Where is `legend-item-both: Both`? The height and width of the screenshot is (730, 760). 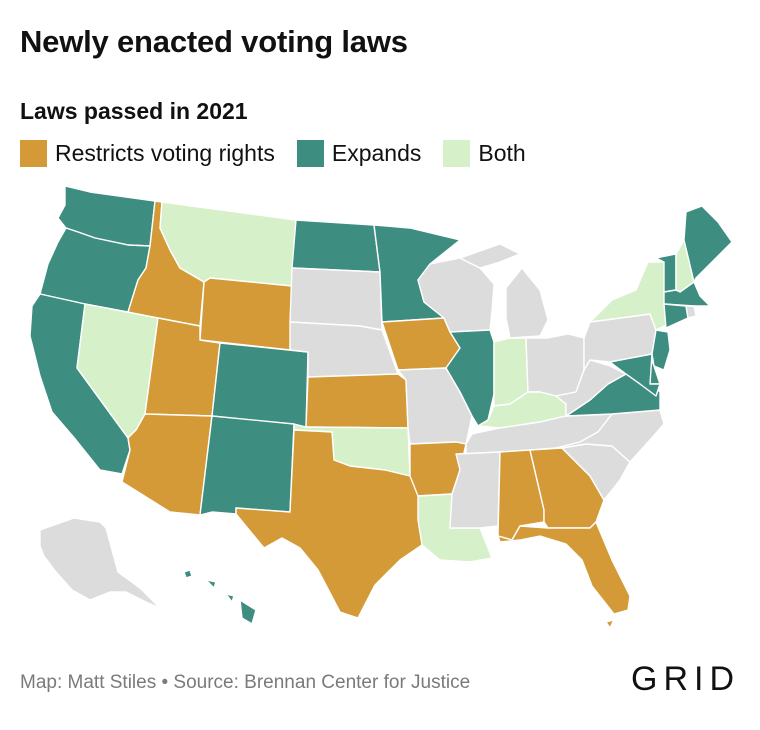
legend-item-both: Both is located at coordinates (484, 153).